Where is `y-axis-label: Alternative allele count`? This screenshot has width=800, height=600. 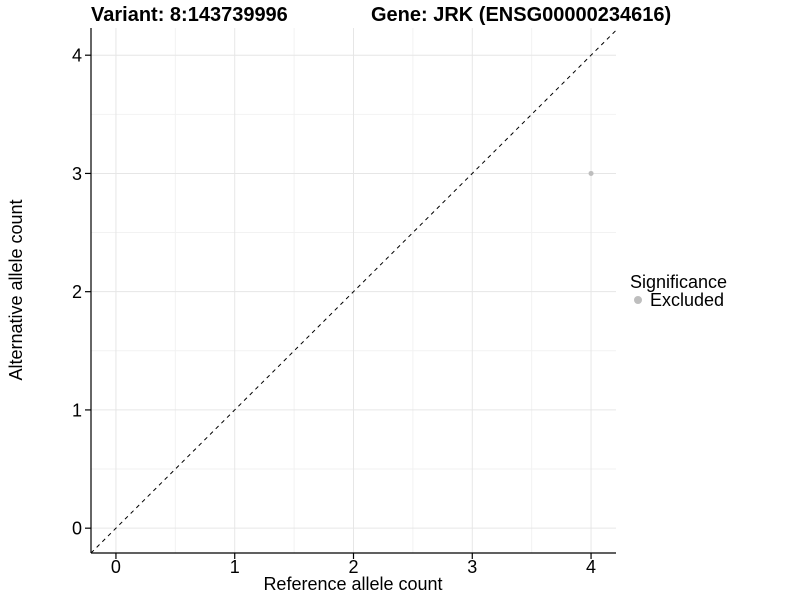
y-axis-label: Alternative allele count is located at coordinates (16, 289).